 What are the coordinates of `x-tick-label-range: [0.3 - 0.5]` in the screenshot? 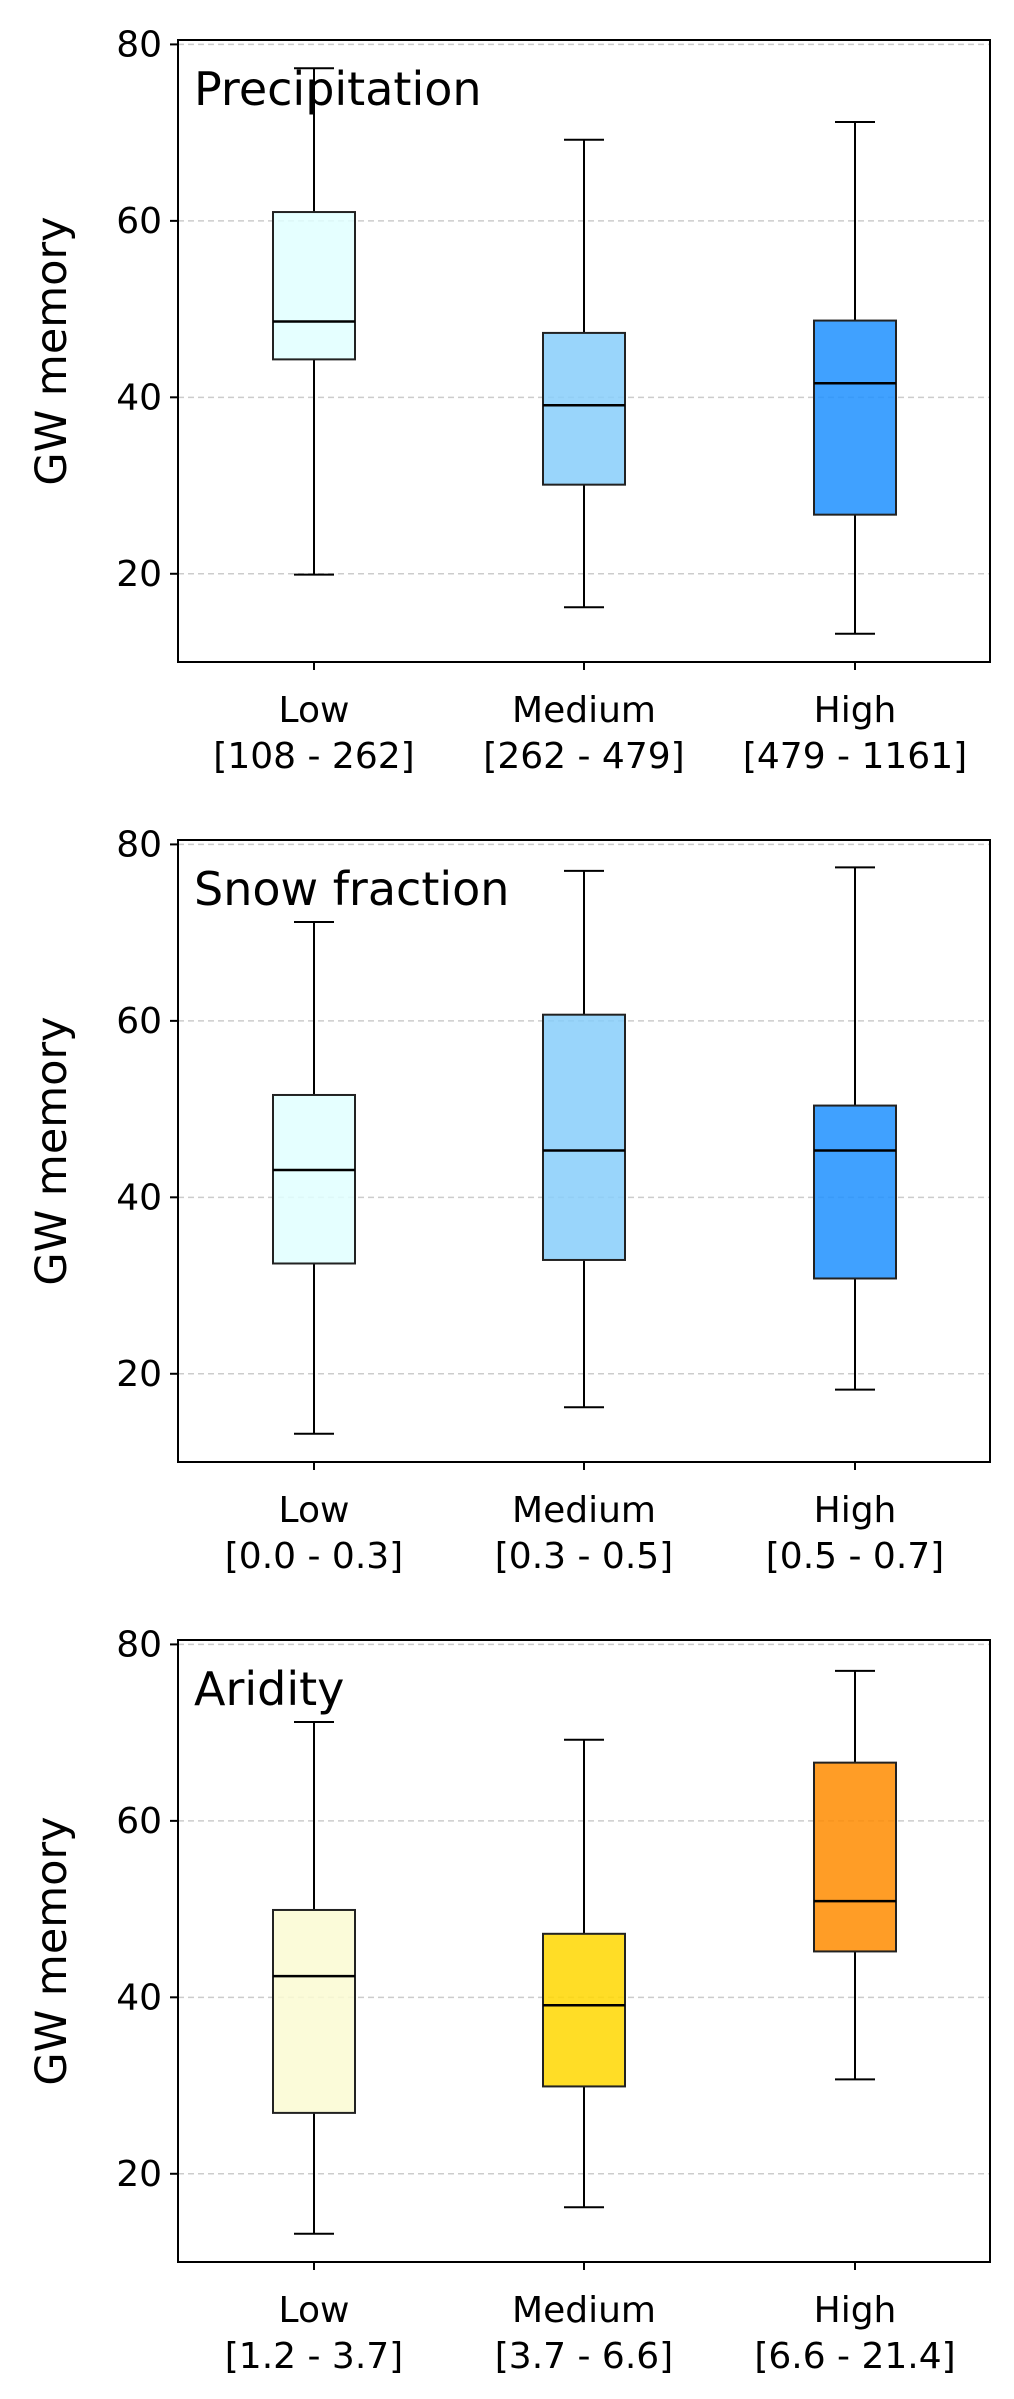 It's located at (584, 1556).